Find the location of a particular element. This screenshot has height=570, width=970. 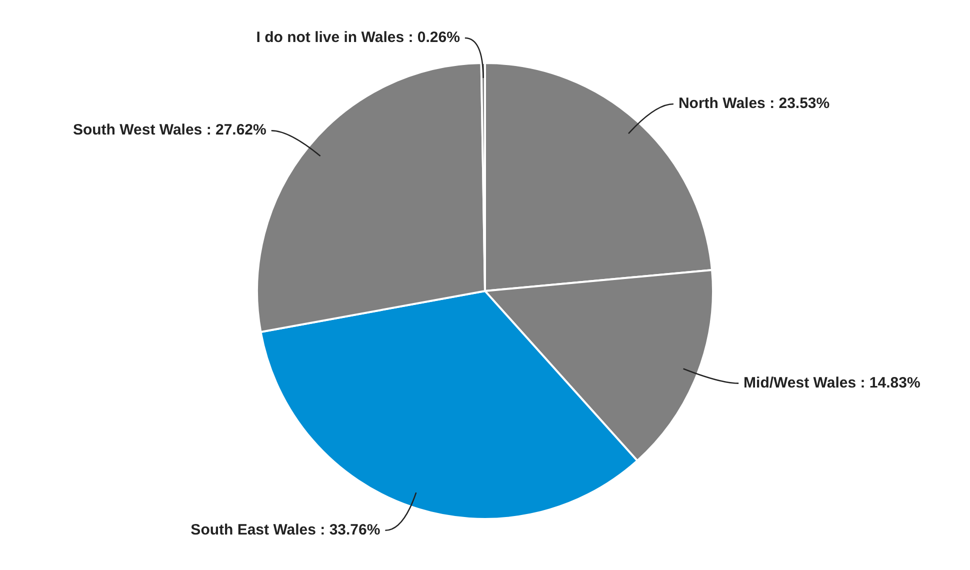

slice-label: South West Wales : 27.62% is located at coordinates (169, 130).